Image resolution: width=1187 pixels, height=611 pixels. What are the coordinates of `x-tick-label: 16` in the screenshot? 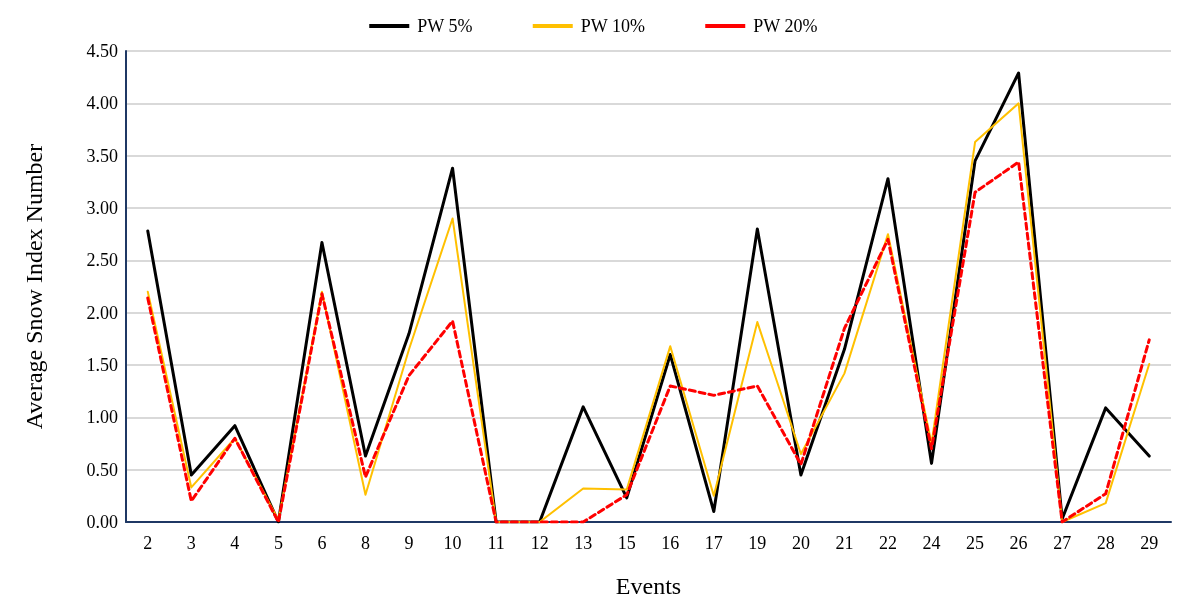 It's located at (670, 543).